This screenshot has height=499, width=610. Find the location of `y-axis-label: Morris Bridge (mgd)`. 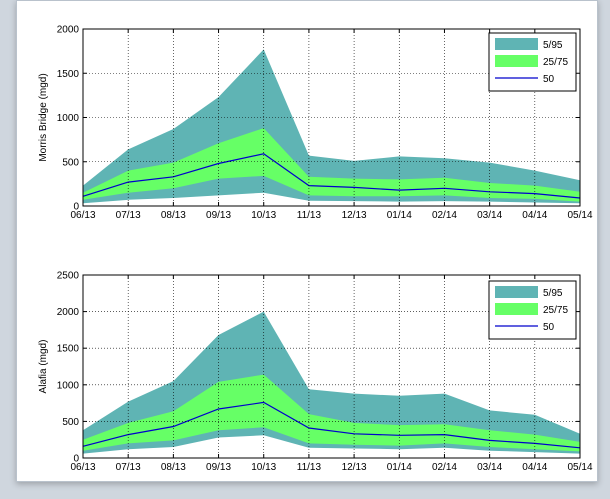

y-axis-label: Morris Bridge (mgd) is located at coordinates (43, 117).